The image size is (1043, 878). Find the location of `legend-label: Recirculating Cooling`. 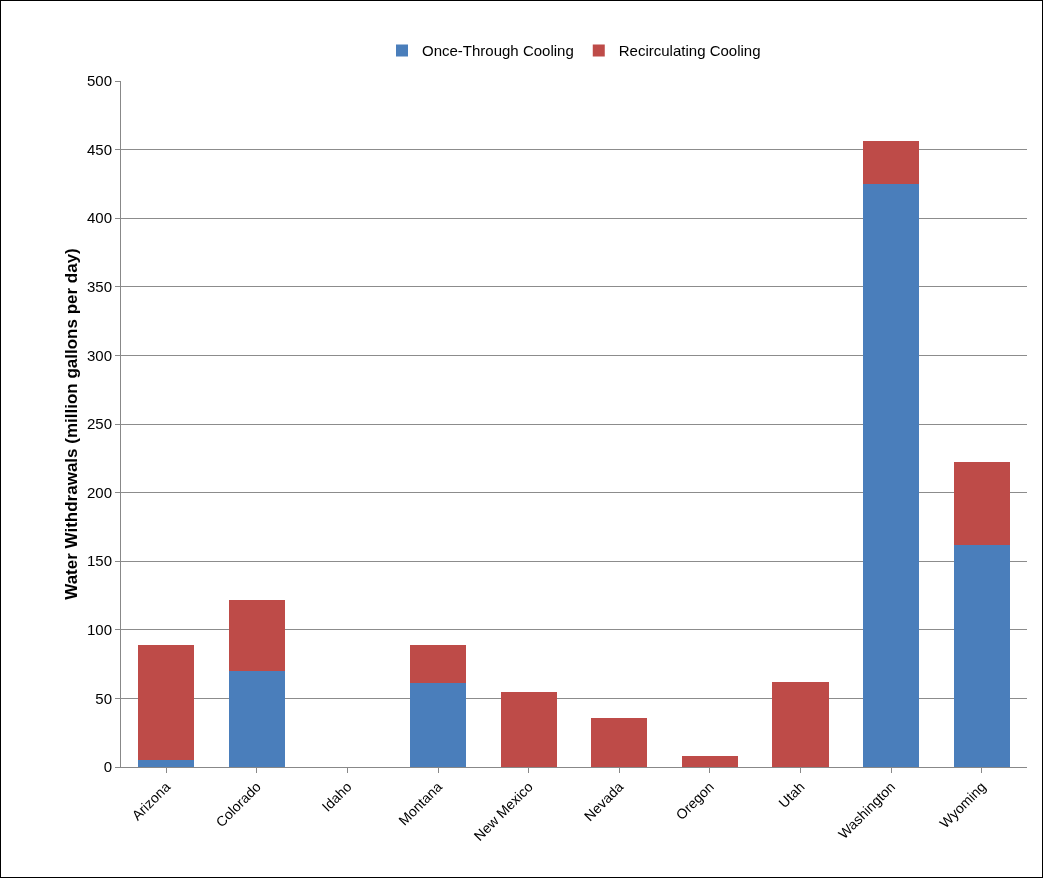

legend-label: Recirculating Cooling is located at coordinates (689, 51).